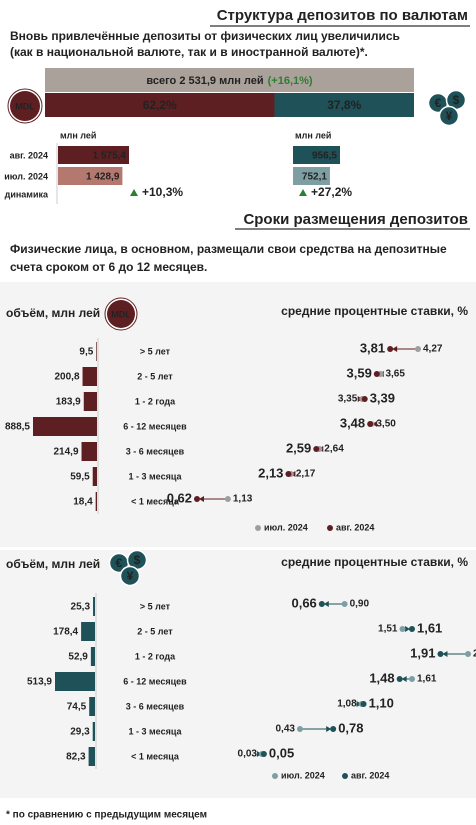  I want to click on rate-label: 1,91, so click(422, 652).